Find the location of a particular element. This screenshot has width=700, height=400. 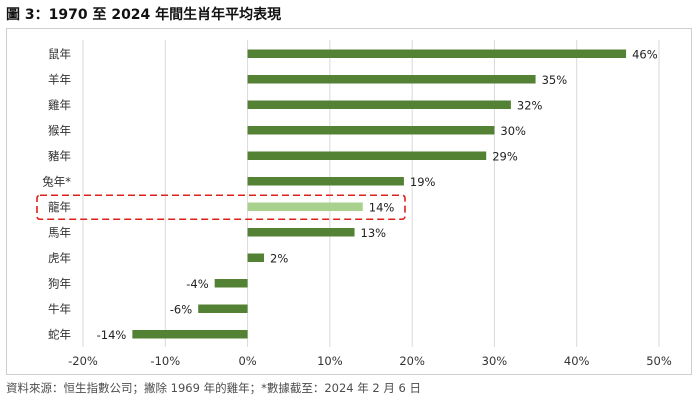

category-label: 牛年 is located at coordinates (59, 309).